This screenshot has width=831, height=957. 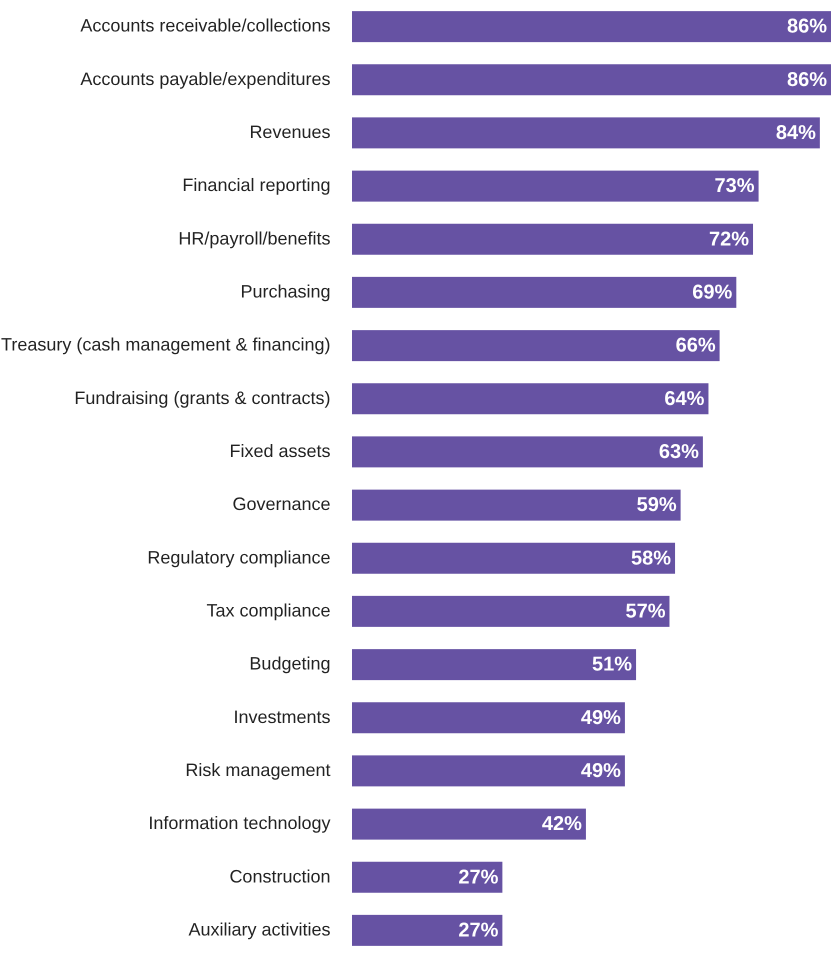 I want to click on y-tick-label: Tax compliance, so click(x=268, y=610).